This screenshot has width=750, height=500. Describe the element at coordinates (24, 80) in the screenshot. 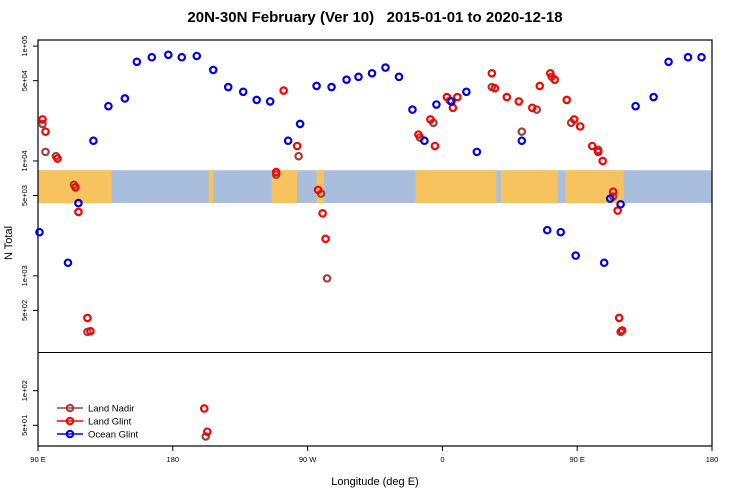

I see `y-tick-label: 5e+04` at that location.